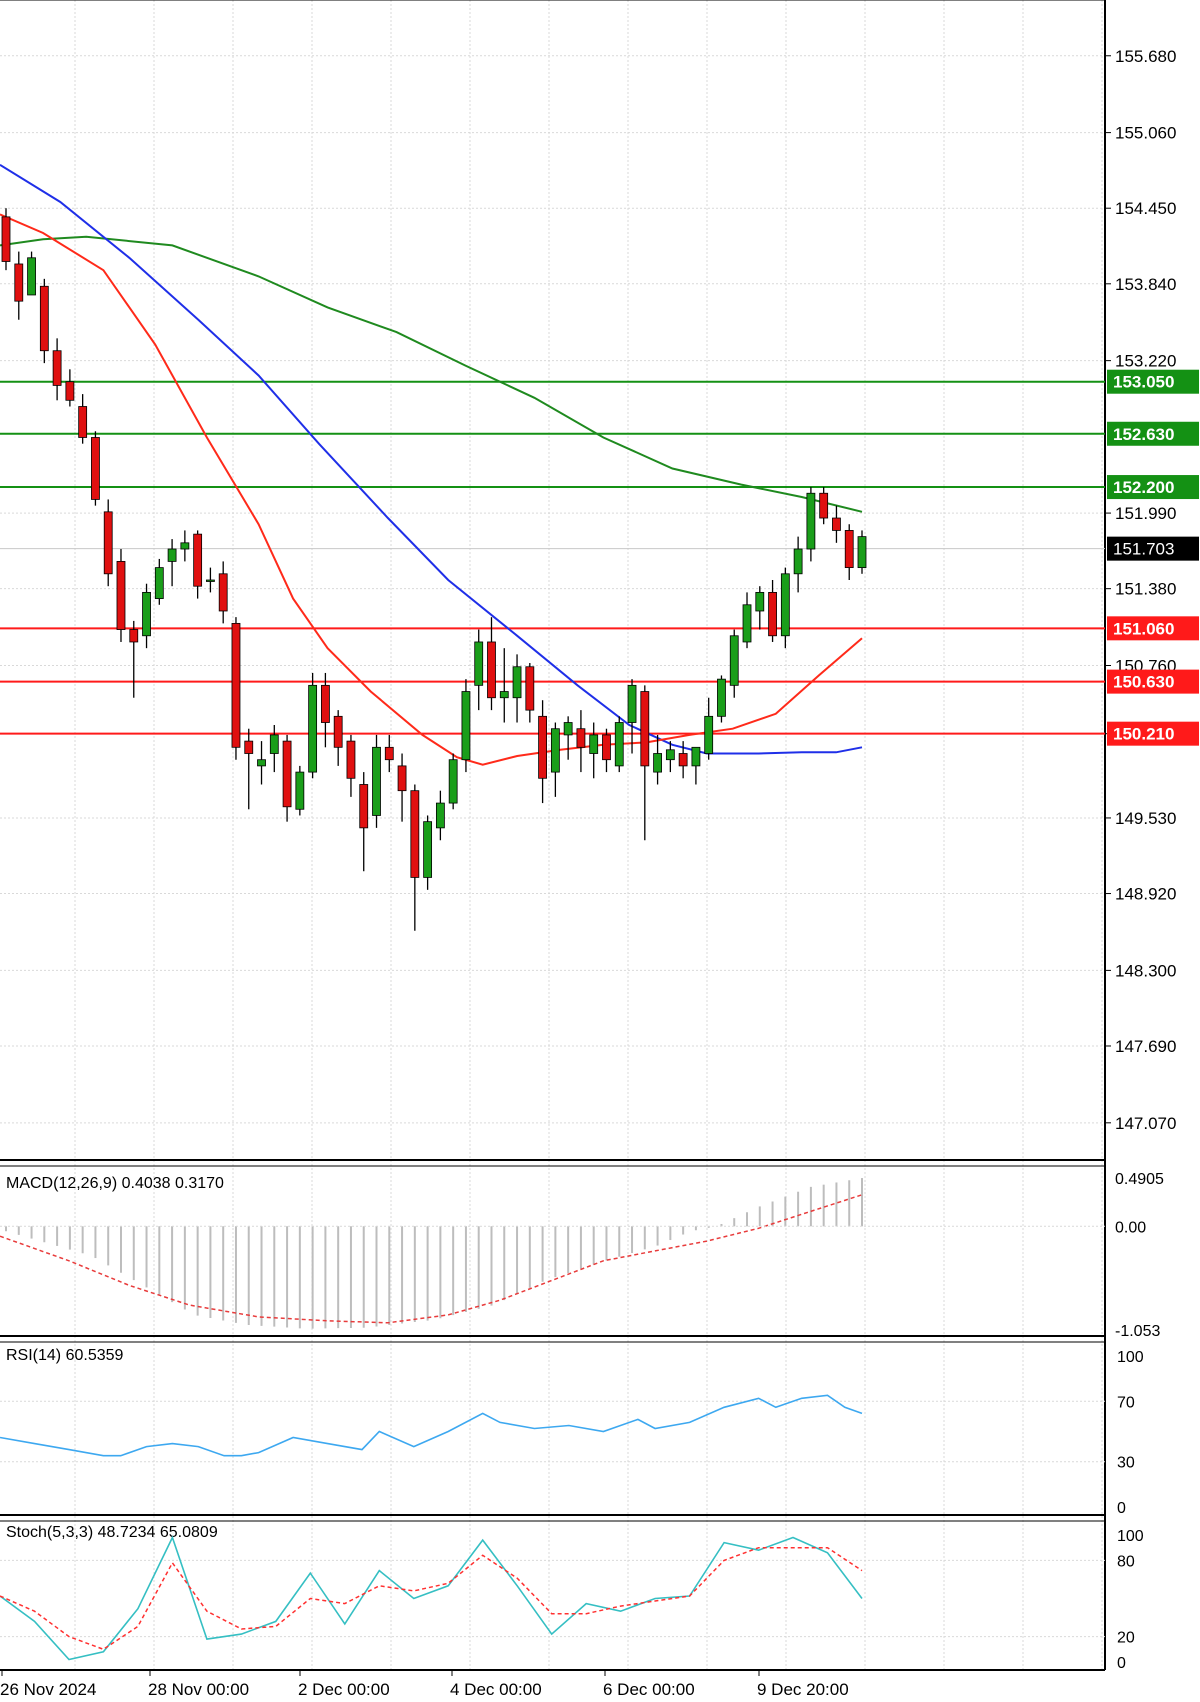 Image resolution: width=1200 pixels, height=1702 pixels. What do you see at coordinates (431, 1425) in the screenshot?
I see `rsi-line` at bounding box center [431, 1425].